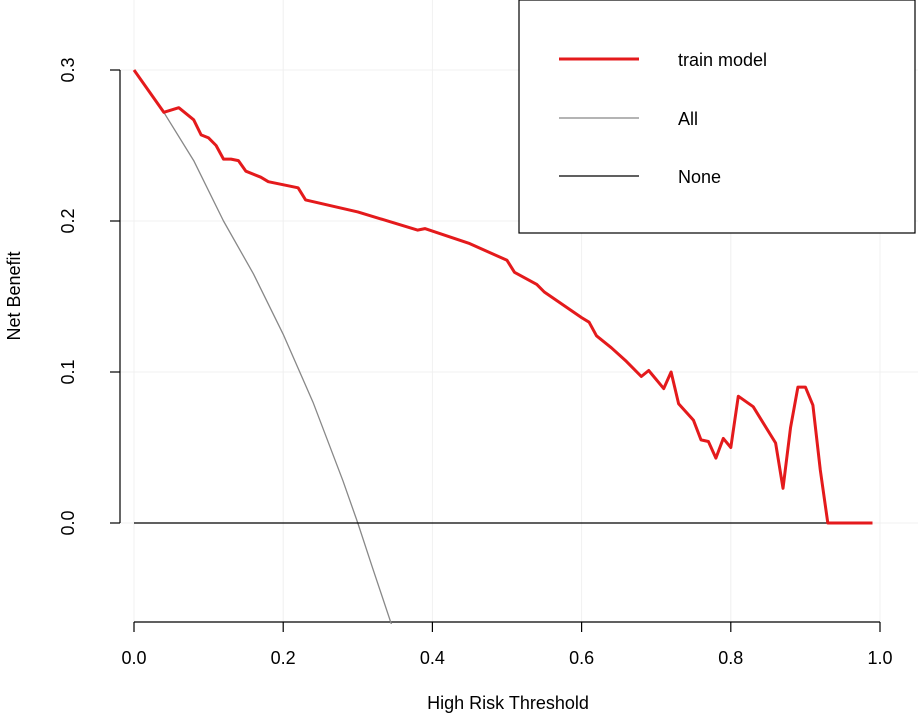 Image resolution: width=918 pixels, height=714 pixels. I want to click on y-axis-title: Net Benefit, so click(14, 295).